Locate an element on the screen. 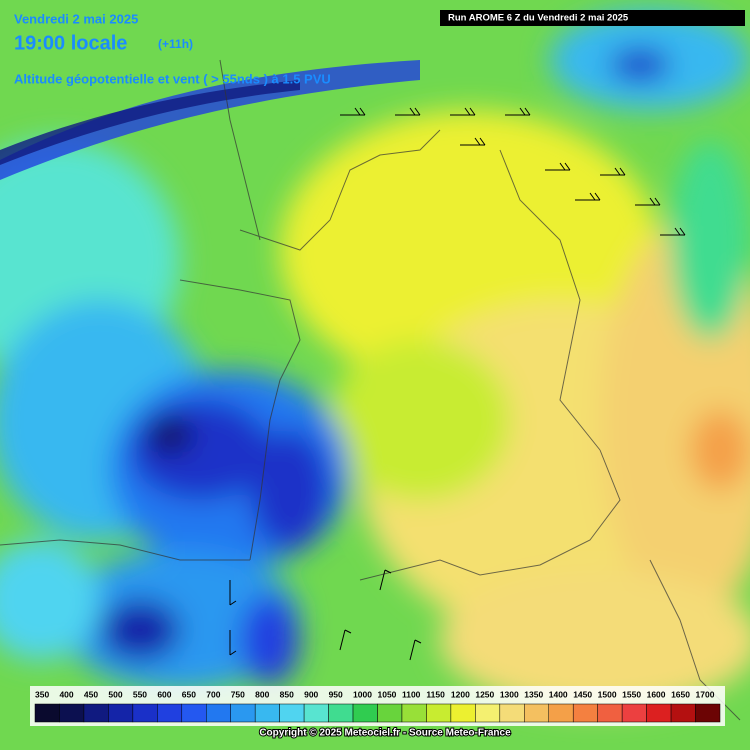 This screenshot has height=750, width=750. legend-label: 1500 is located at coordinates (607, 694).